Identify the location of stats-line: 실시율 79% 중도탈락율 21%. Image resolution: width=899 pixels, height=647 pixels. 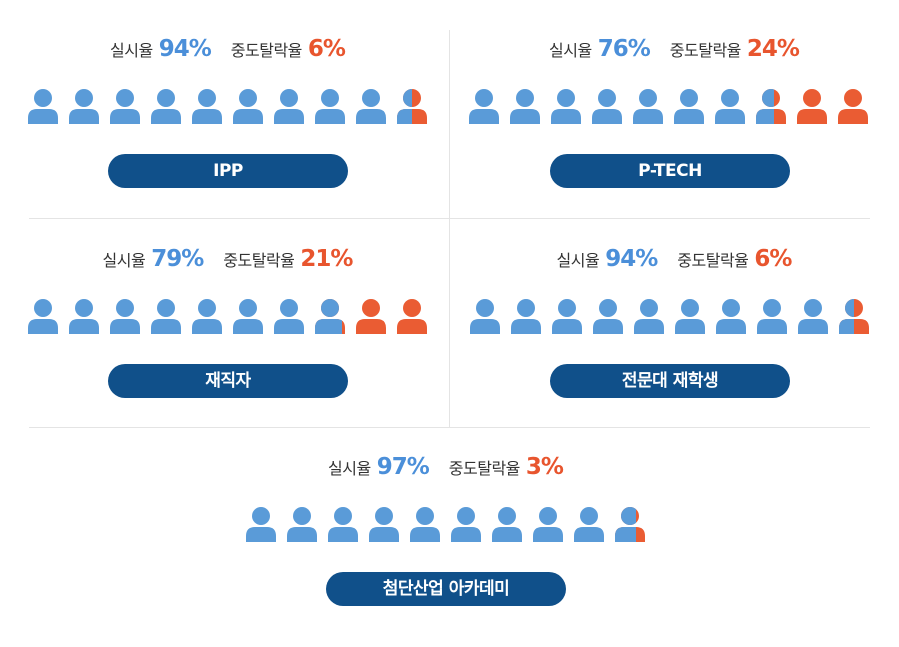
(227, 259).